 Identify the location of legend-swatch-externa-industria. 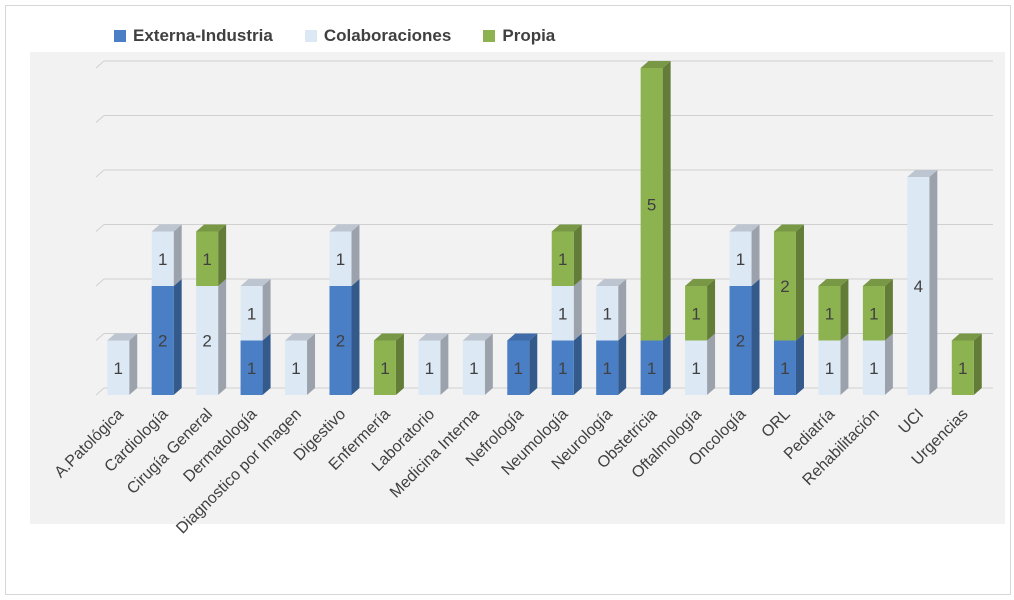
(120, 36).